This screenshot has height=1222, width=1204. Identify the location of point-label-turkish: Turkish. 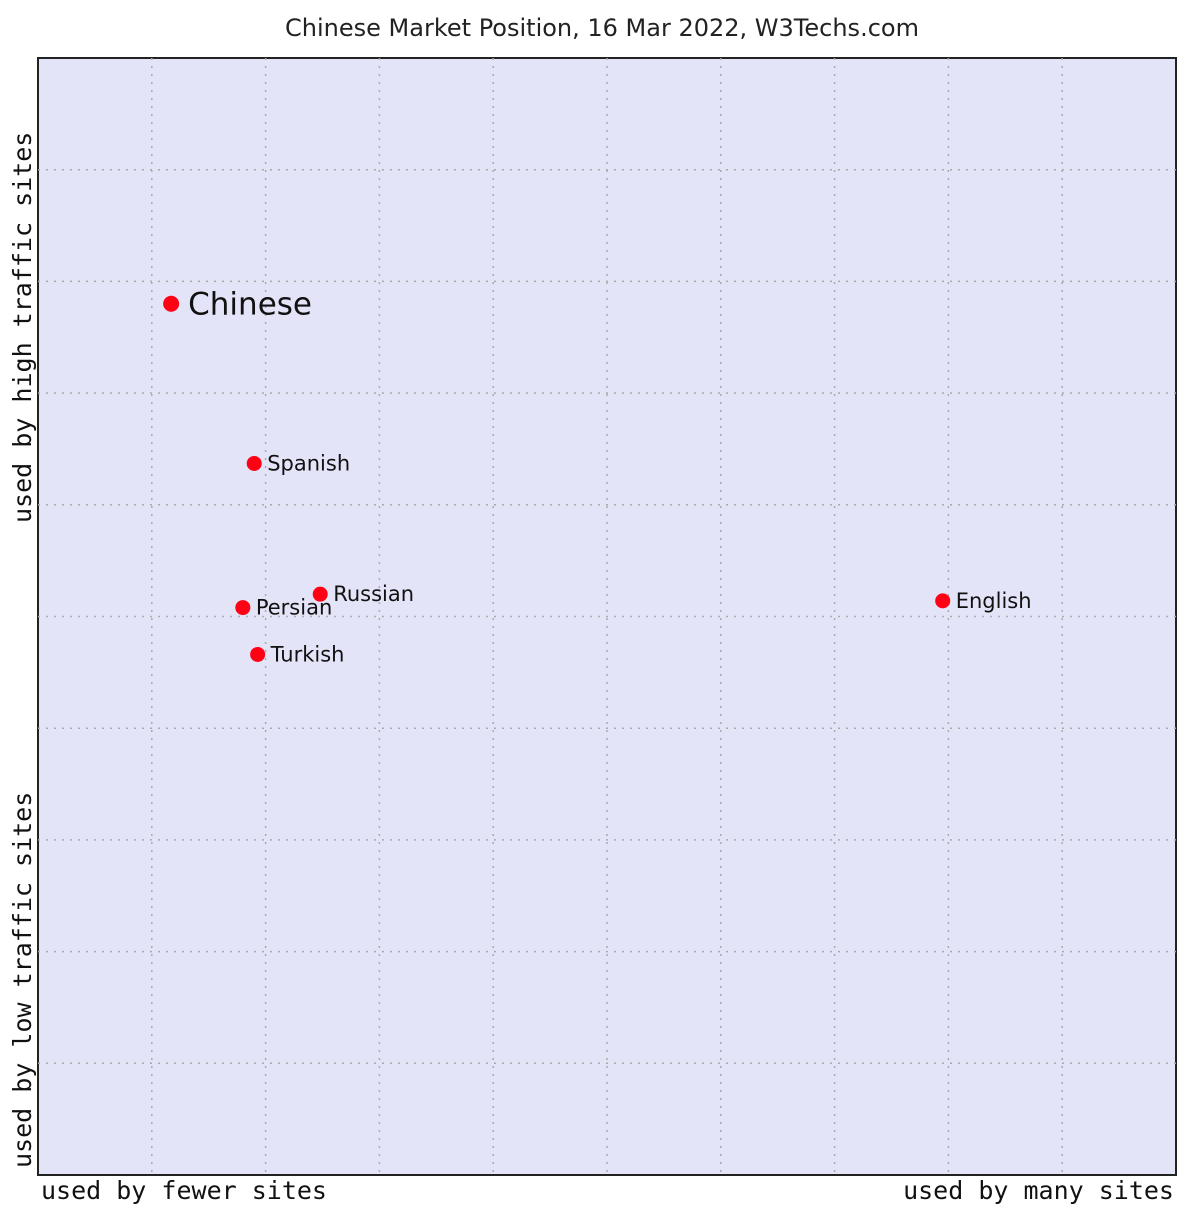
(307, 654).